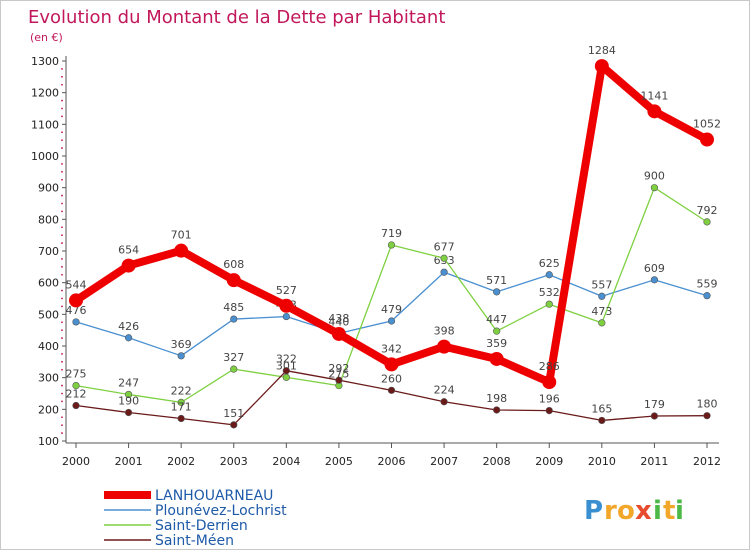  What do you see at coordinates (338, 368) in the screenshot?
I see `data-label: 292` at bounding box center [338, 368].